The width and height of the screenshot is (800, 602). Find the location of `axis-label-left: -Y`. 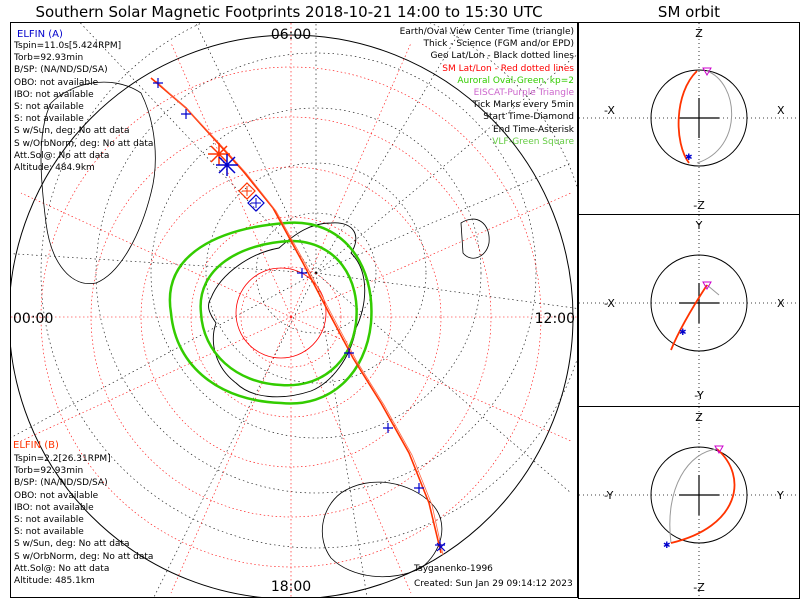

axis-label-left: -Y is located at coordinates (609, 495).